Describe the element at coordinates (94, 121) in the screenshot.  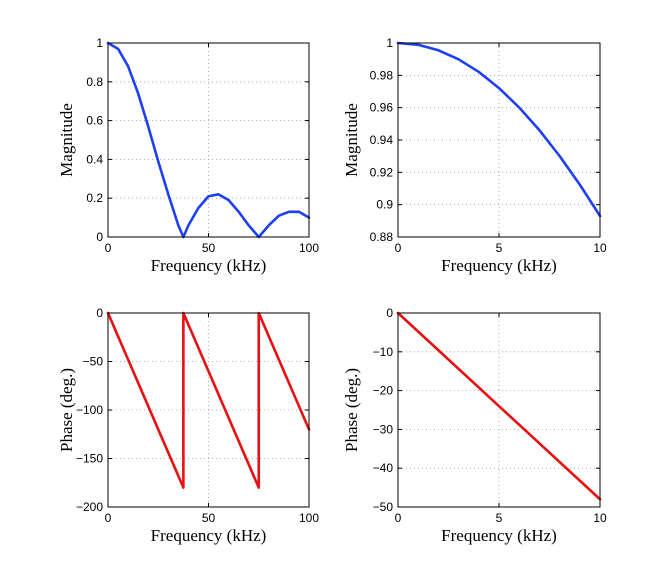
I see `y-tick-label: 0.6` at that location.